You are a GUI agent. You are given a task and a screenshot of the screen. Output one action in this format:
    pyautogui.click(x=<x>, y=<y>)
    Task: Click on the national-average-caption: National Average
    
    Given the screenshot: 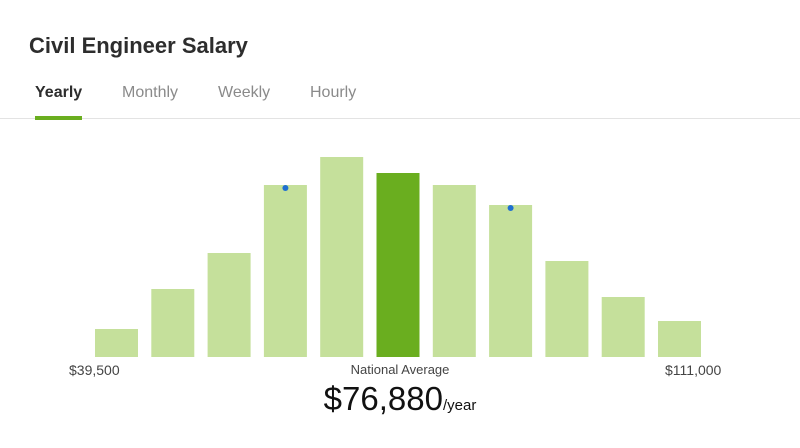 What is the action you would take?
    pyautogui.click(x=400, y=369)
    